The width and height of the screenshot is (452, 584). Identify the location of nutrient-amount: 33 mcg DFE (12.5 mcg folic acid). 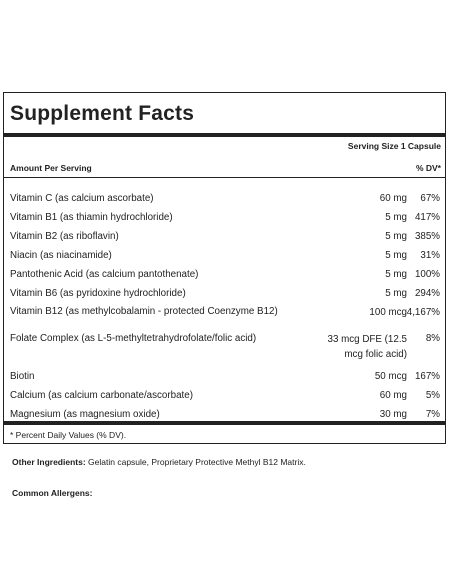
(367, 347).